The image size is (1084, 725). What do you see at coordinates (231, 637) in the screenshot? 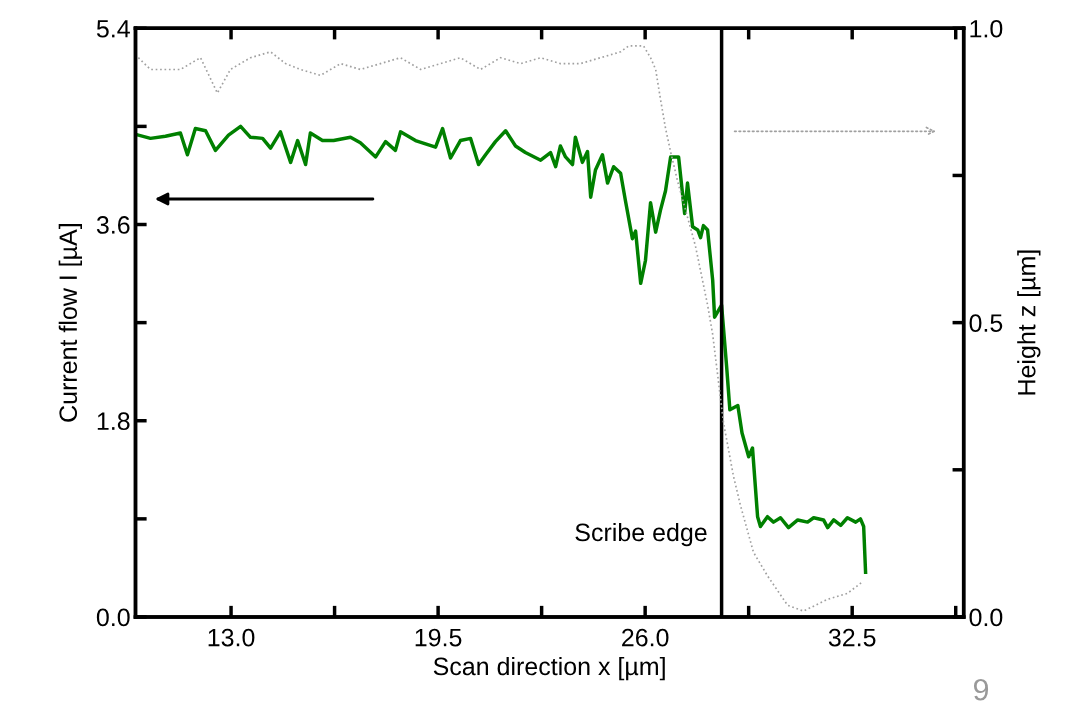
I see `x-tick-label: 13.0` at bounding box center [231, 637].